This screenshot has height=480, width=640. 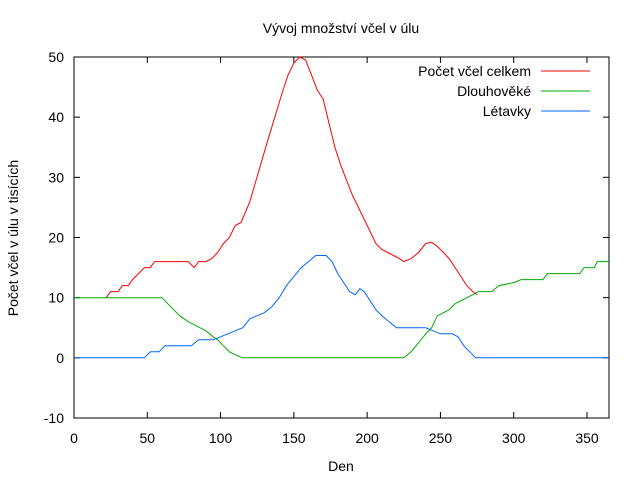 What do you see at coordinates (56, 57) in the screenshot?
I see `y-tick-label: 50` at bounding box center [56, 57].